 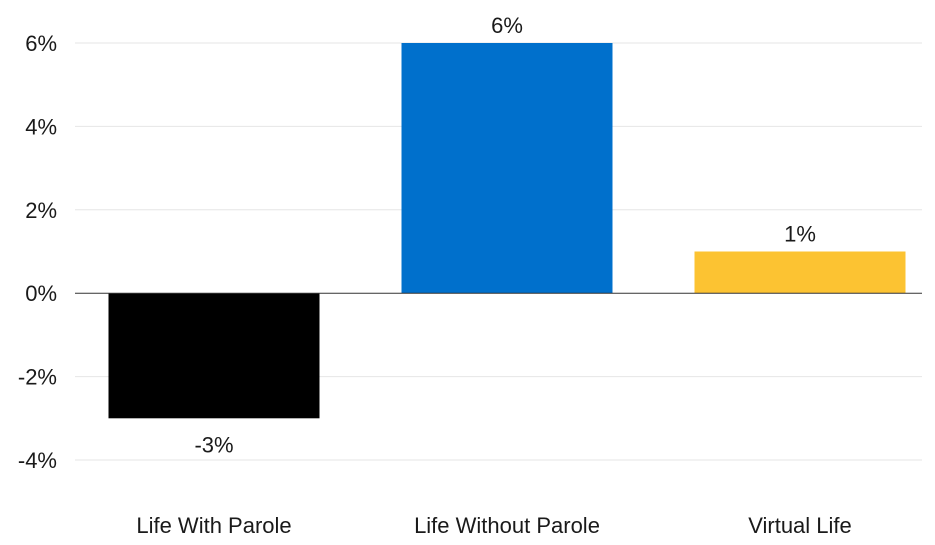 I want to click on x-category-label: Life Without Parole, so click(x=507, y=525).